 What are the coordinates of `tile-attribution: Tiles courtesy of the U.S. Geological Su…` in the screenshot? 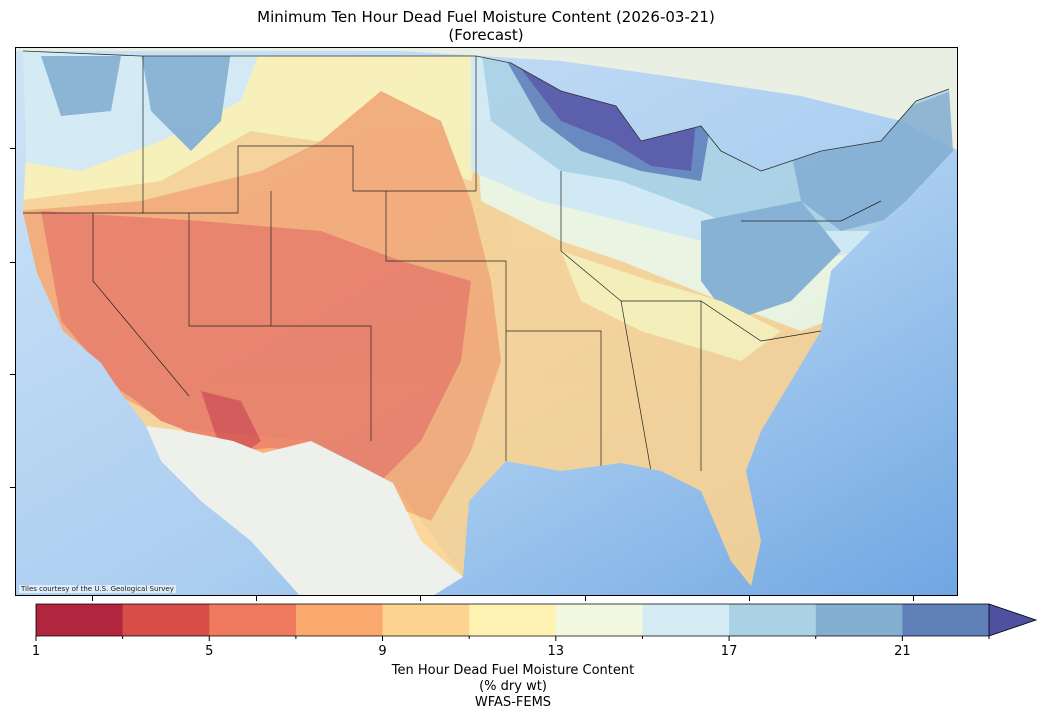 It's located at (97, 589).